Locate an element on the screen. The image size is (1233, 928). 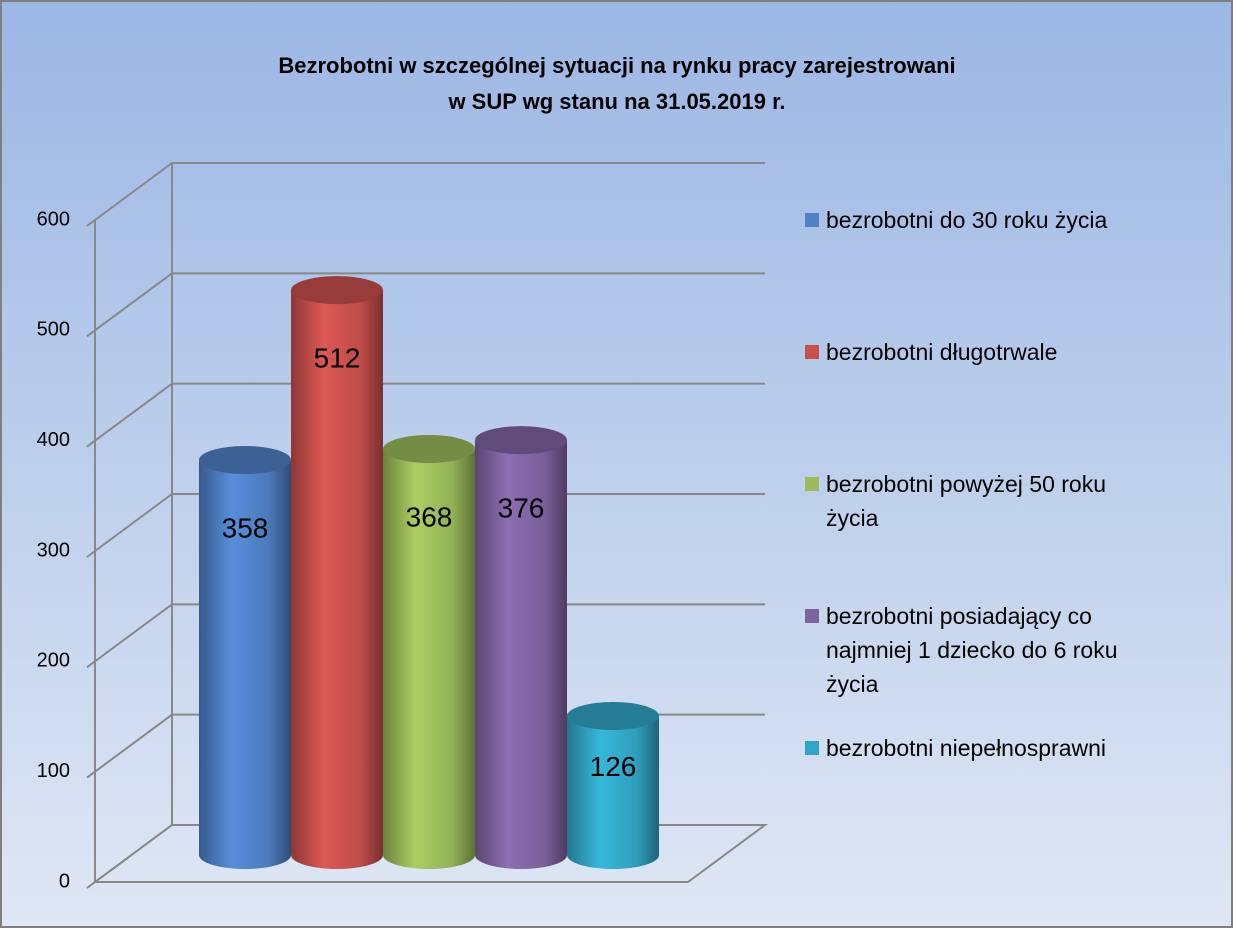
y-tick-label: 300 is located at coordinates (53, 550).